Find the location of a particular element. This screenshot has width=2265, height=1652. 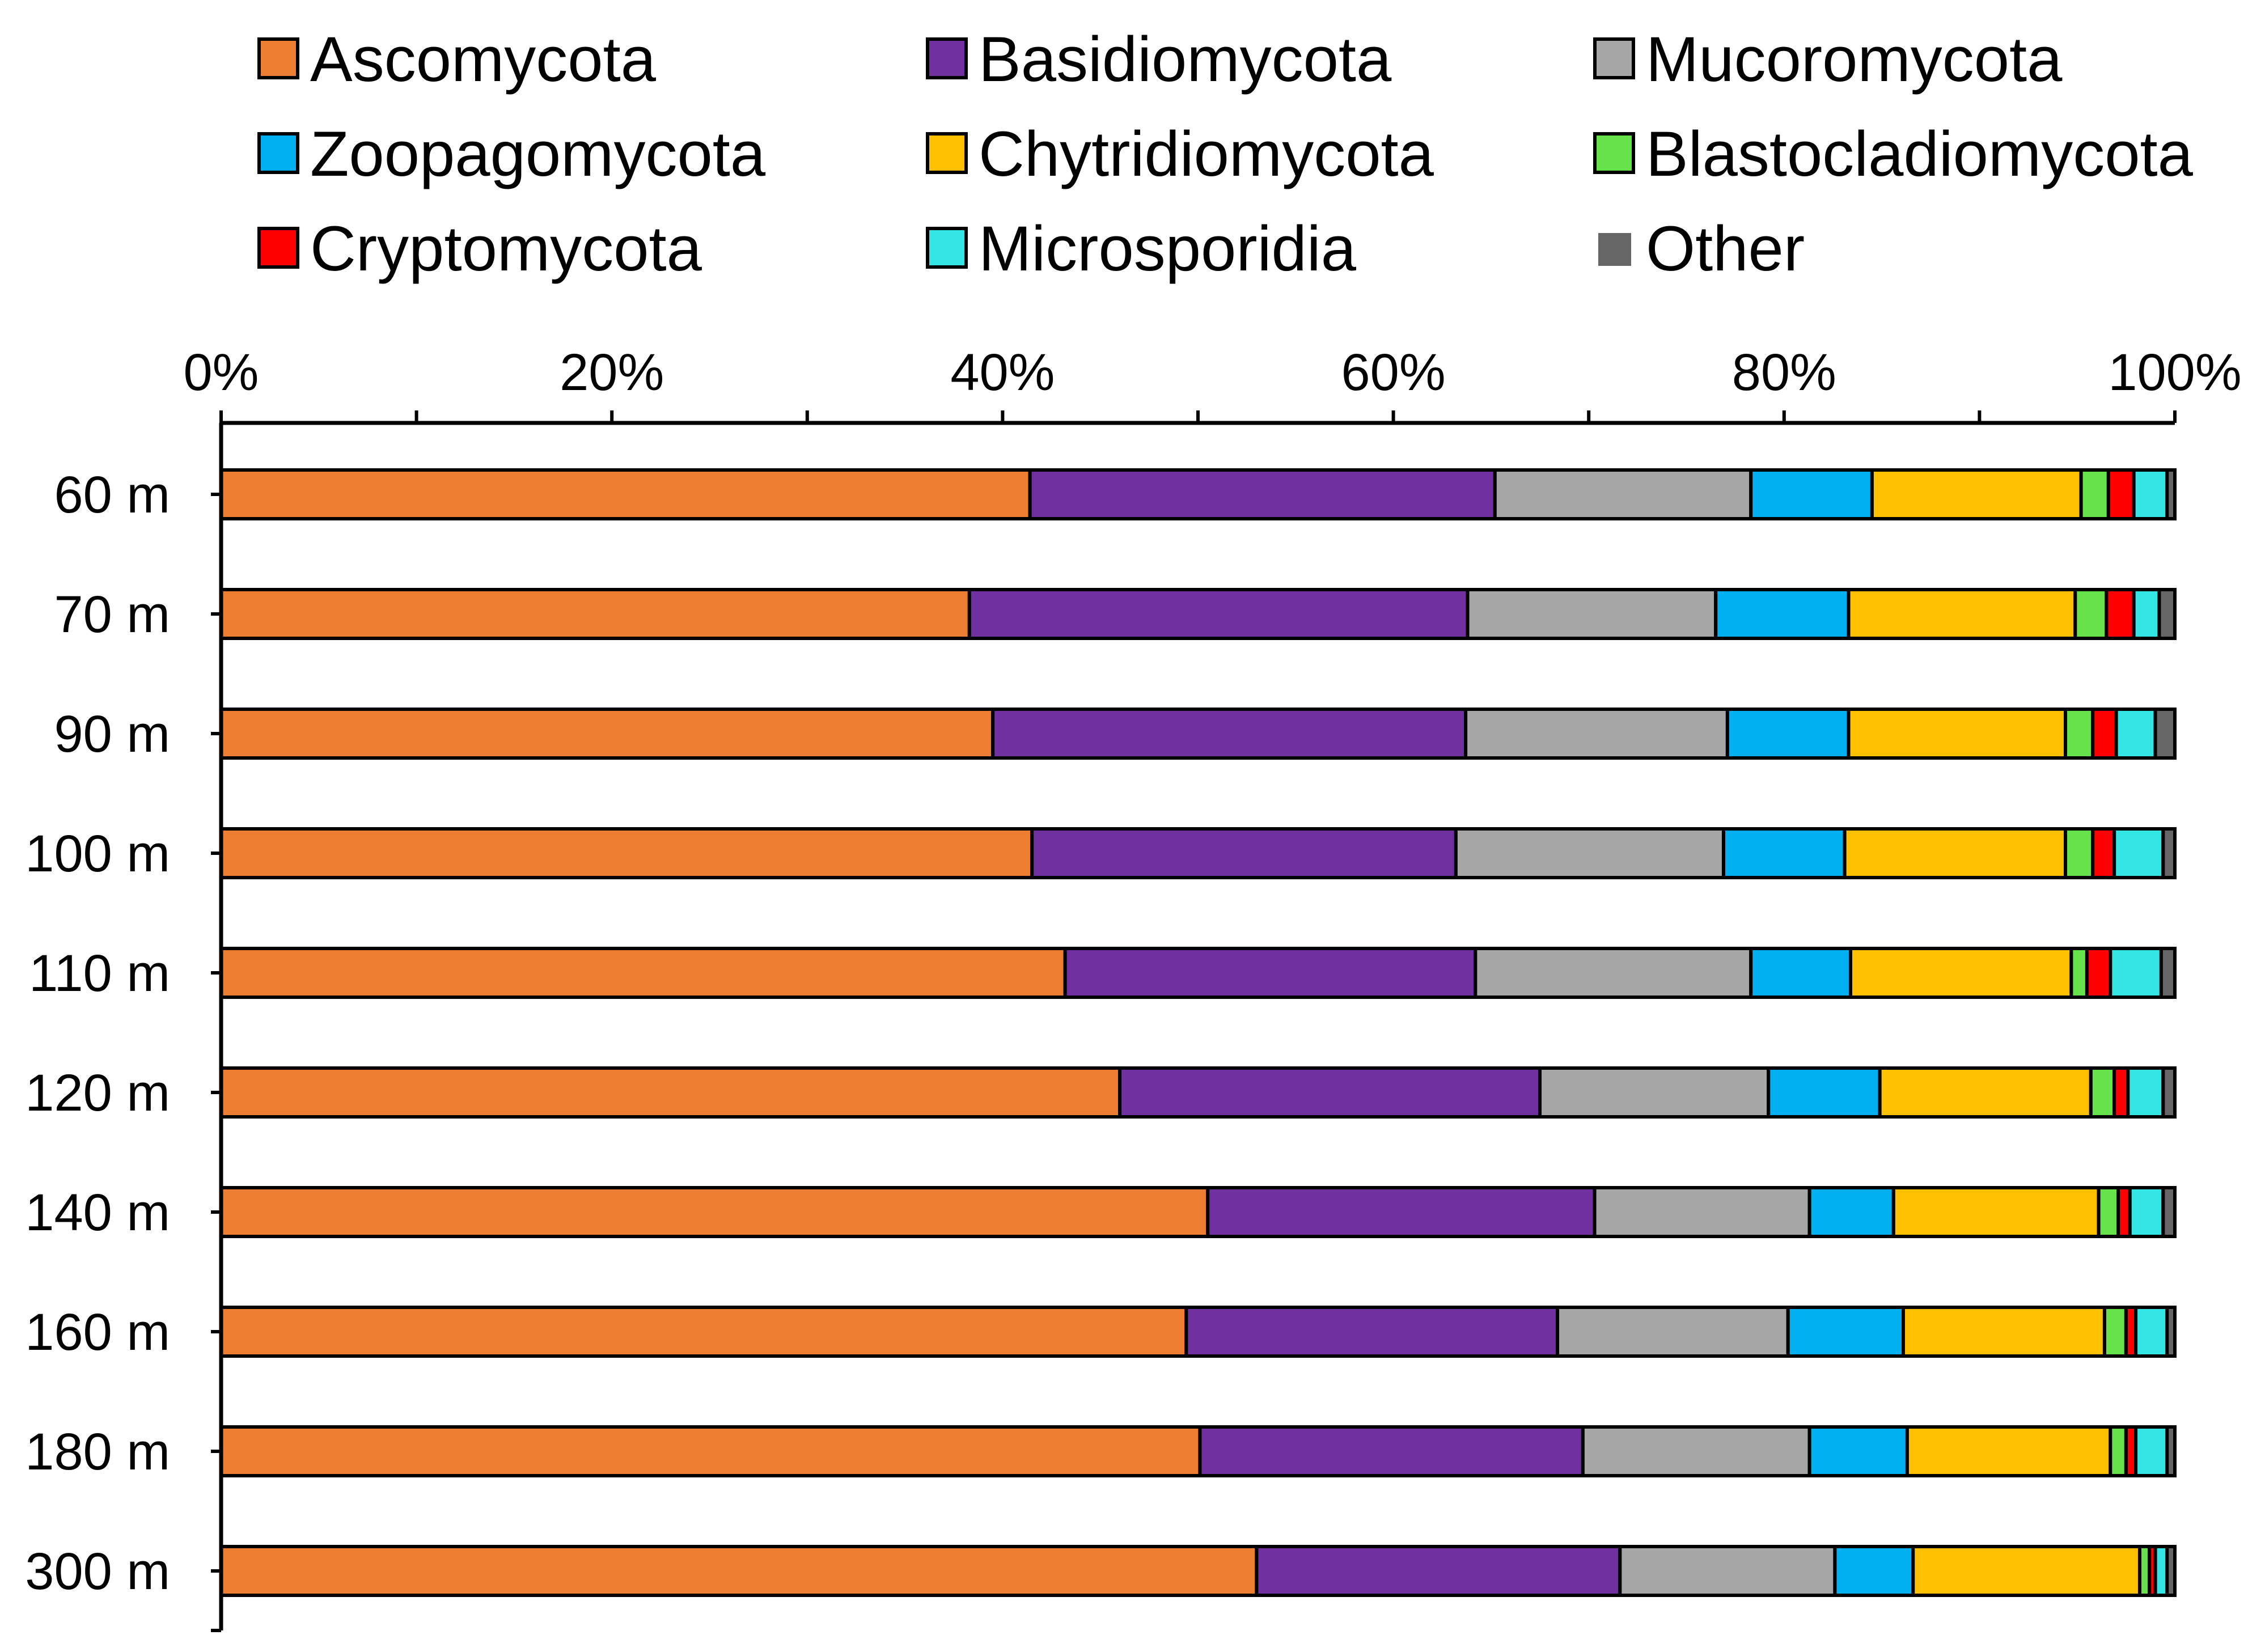

category-label: 60 m is located at coordinates (112, 495).